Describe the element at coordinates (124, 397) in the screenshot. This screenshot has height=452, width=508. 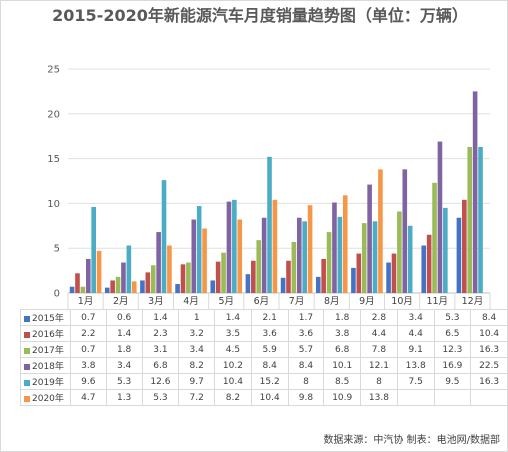
I see `data-label: 1.3` at that location.